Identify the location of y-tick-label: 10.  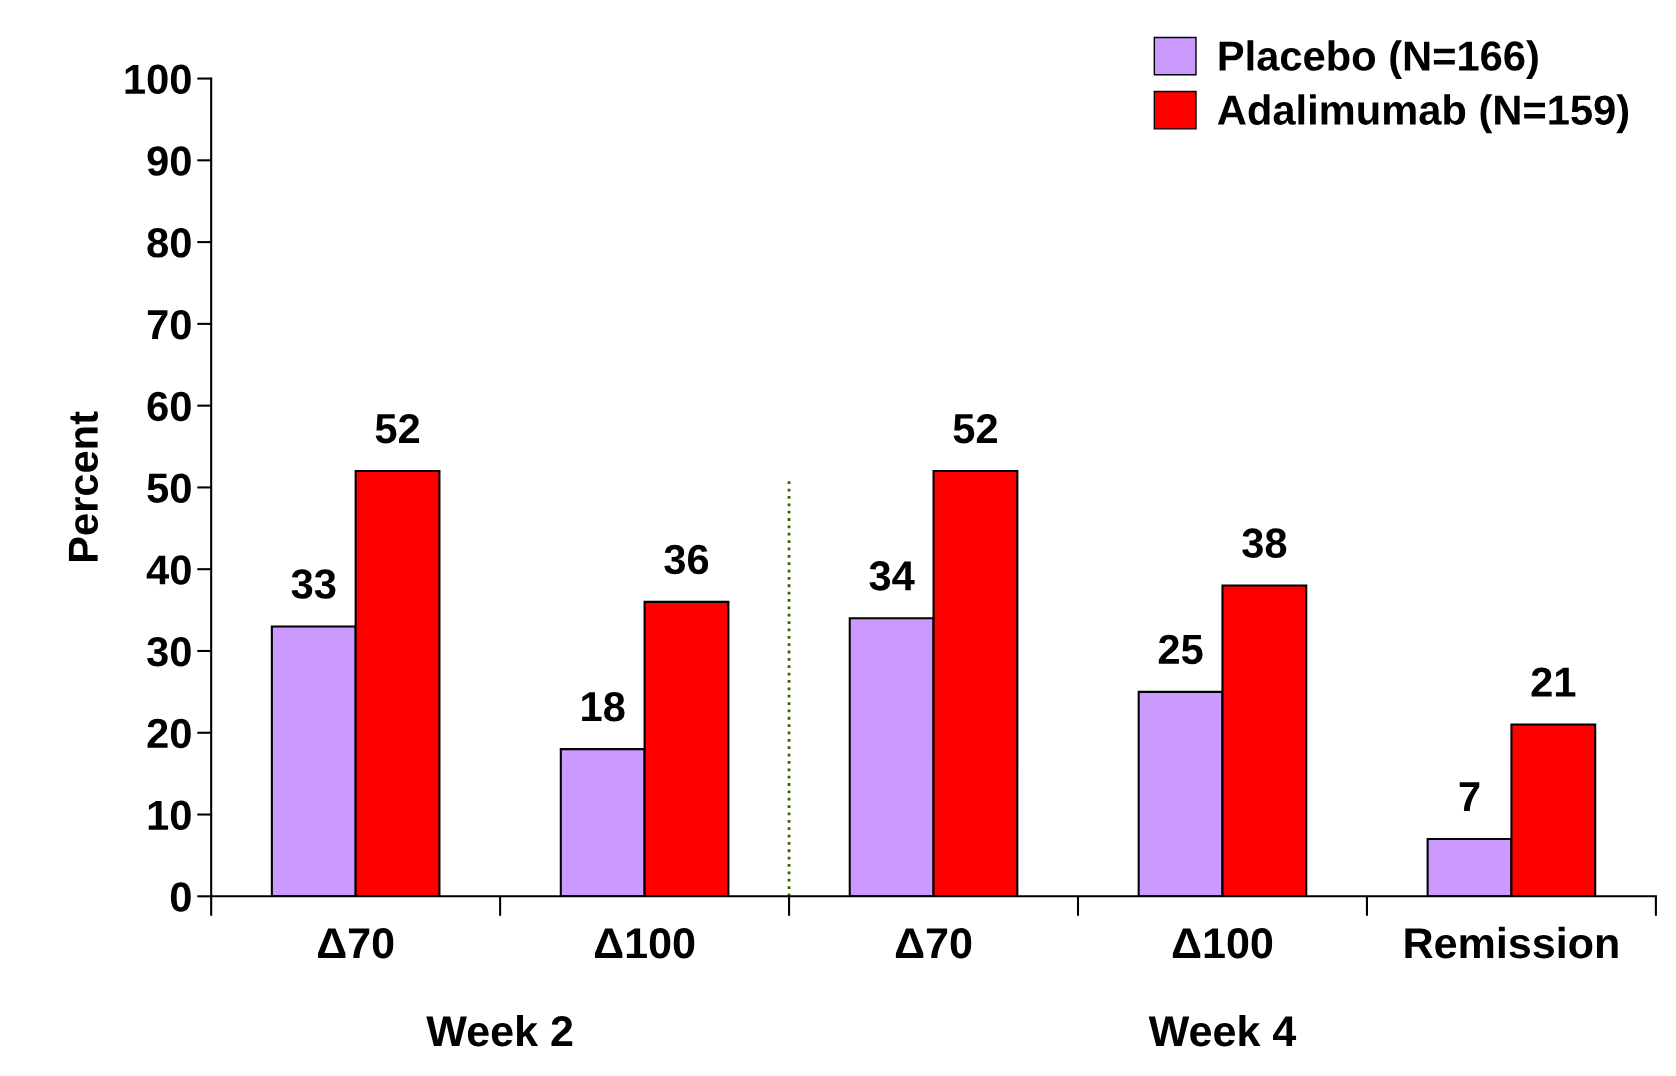
(169, 815).